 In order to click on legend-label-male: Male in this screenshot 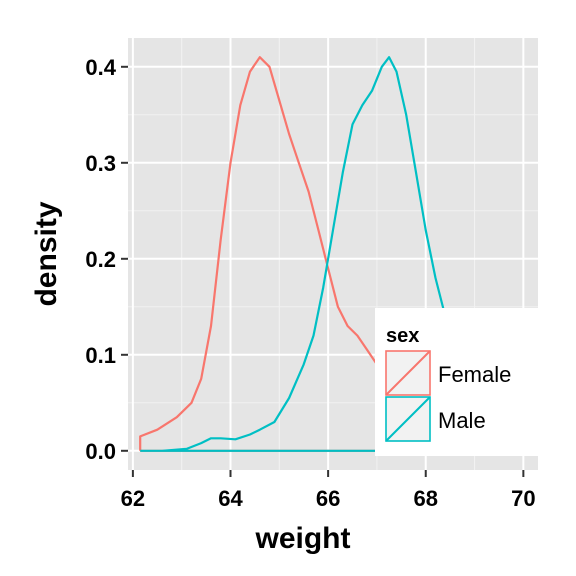, I will do `click(462, 420)`.